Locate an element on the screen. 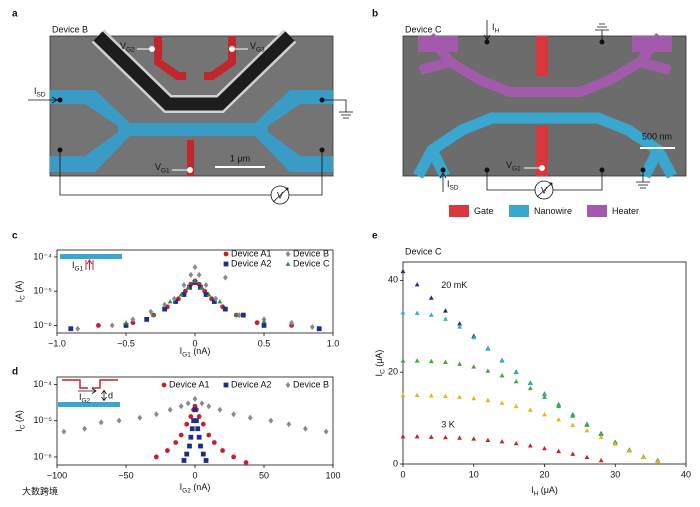 The image size is (700, 507). x-tick-label: 40 is located at coordinates (686, 474).